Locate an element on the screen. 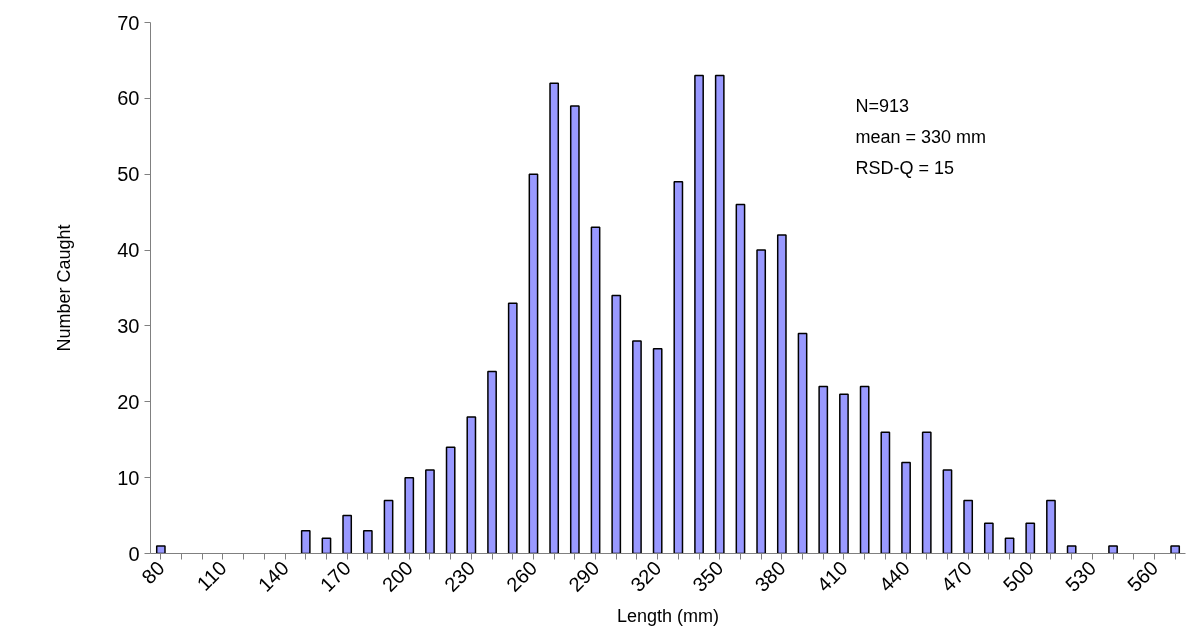  x-tick-label: 140 is located at coordinates (273, 576).